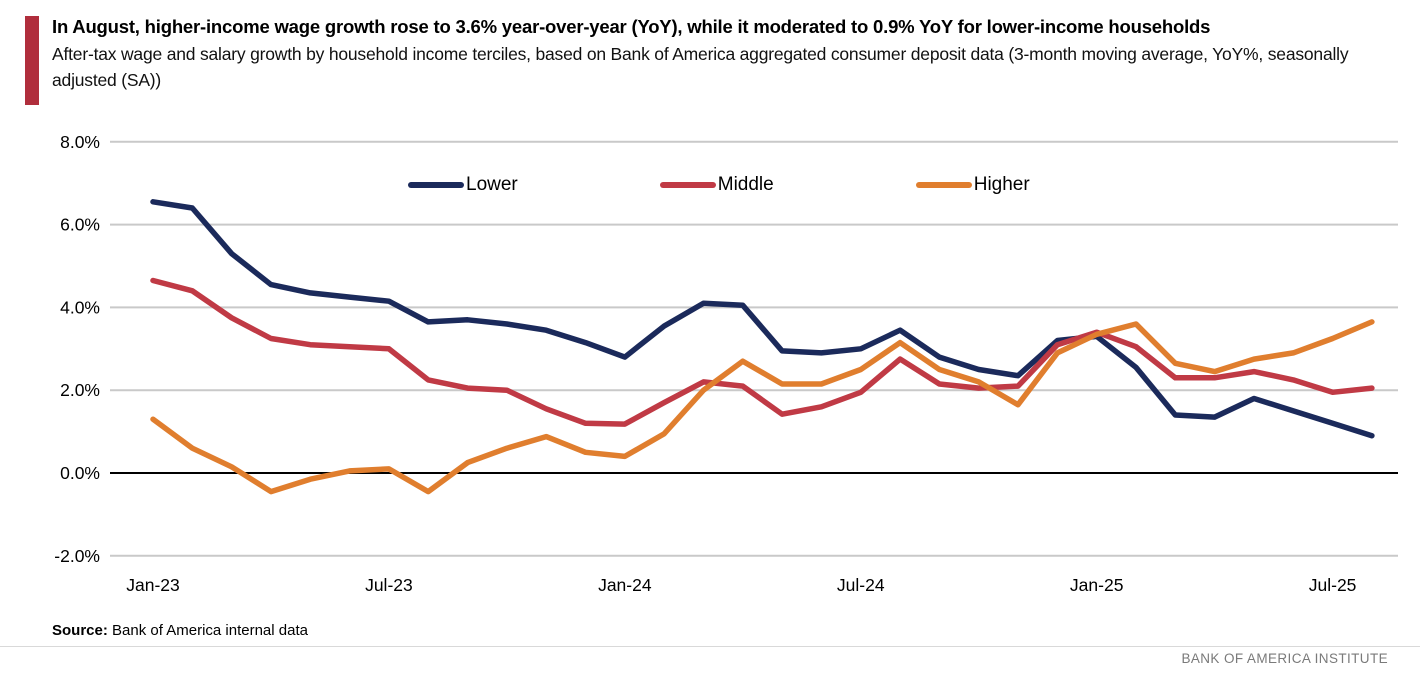 The width and height of the screenshot is (1420, 690). I want to click on x-axis-tick-label: Jan-25, so click(1097, 585).